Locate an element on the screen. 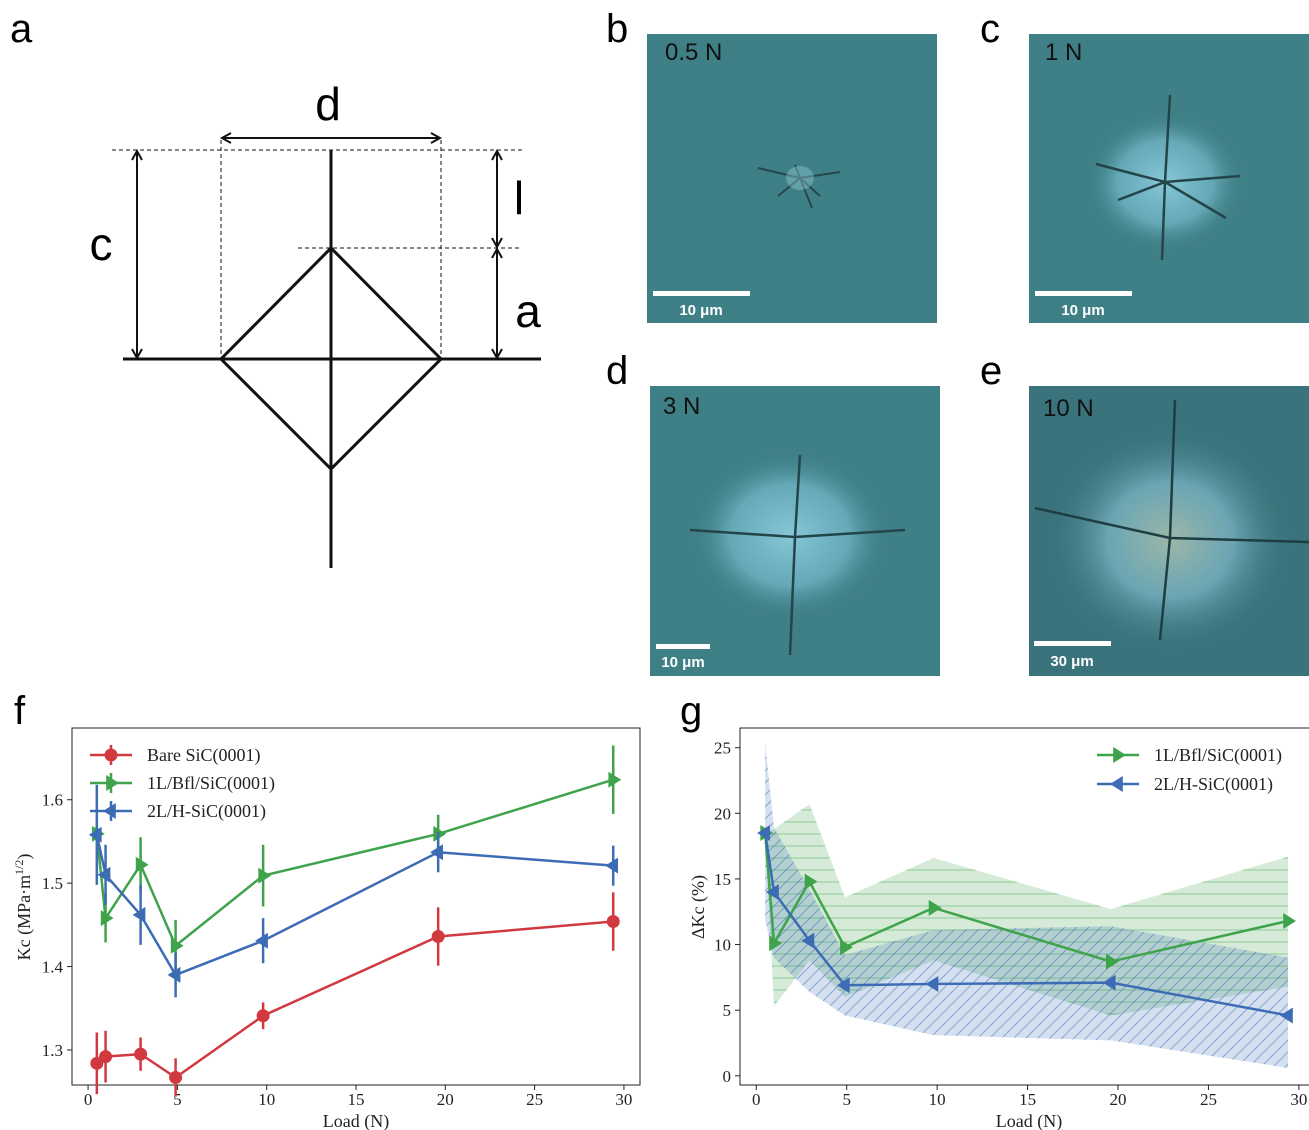  micrograph: 1 N 10 μm is located at coordinates (1169, 178).